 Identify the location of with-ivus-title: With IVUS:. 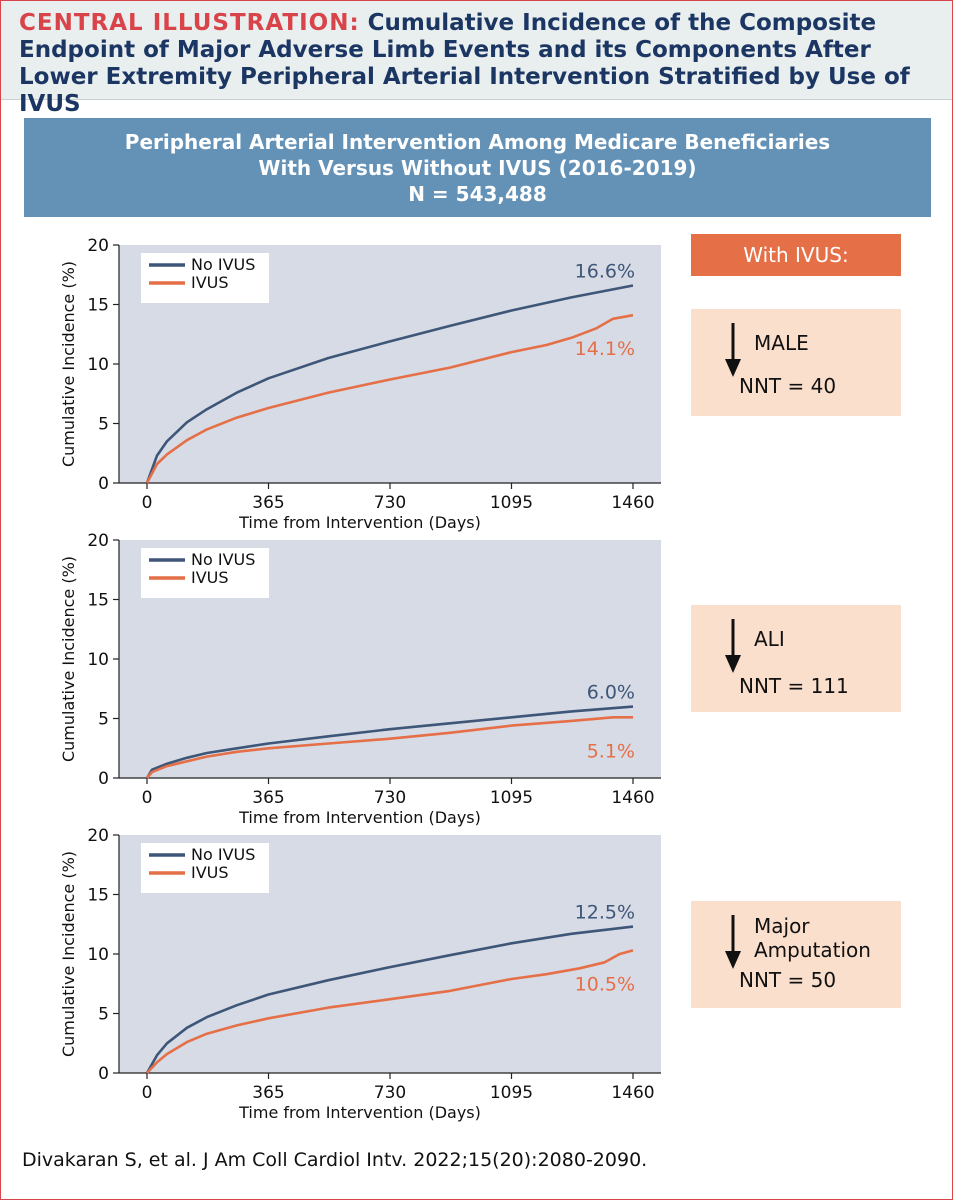
(796, 255).